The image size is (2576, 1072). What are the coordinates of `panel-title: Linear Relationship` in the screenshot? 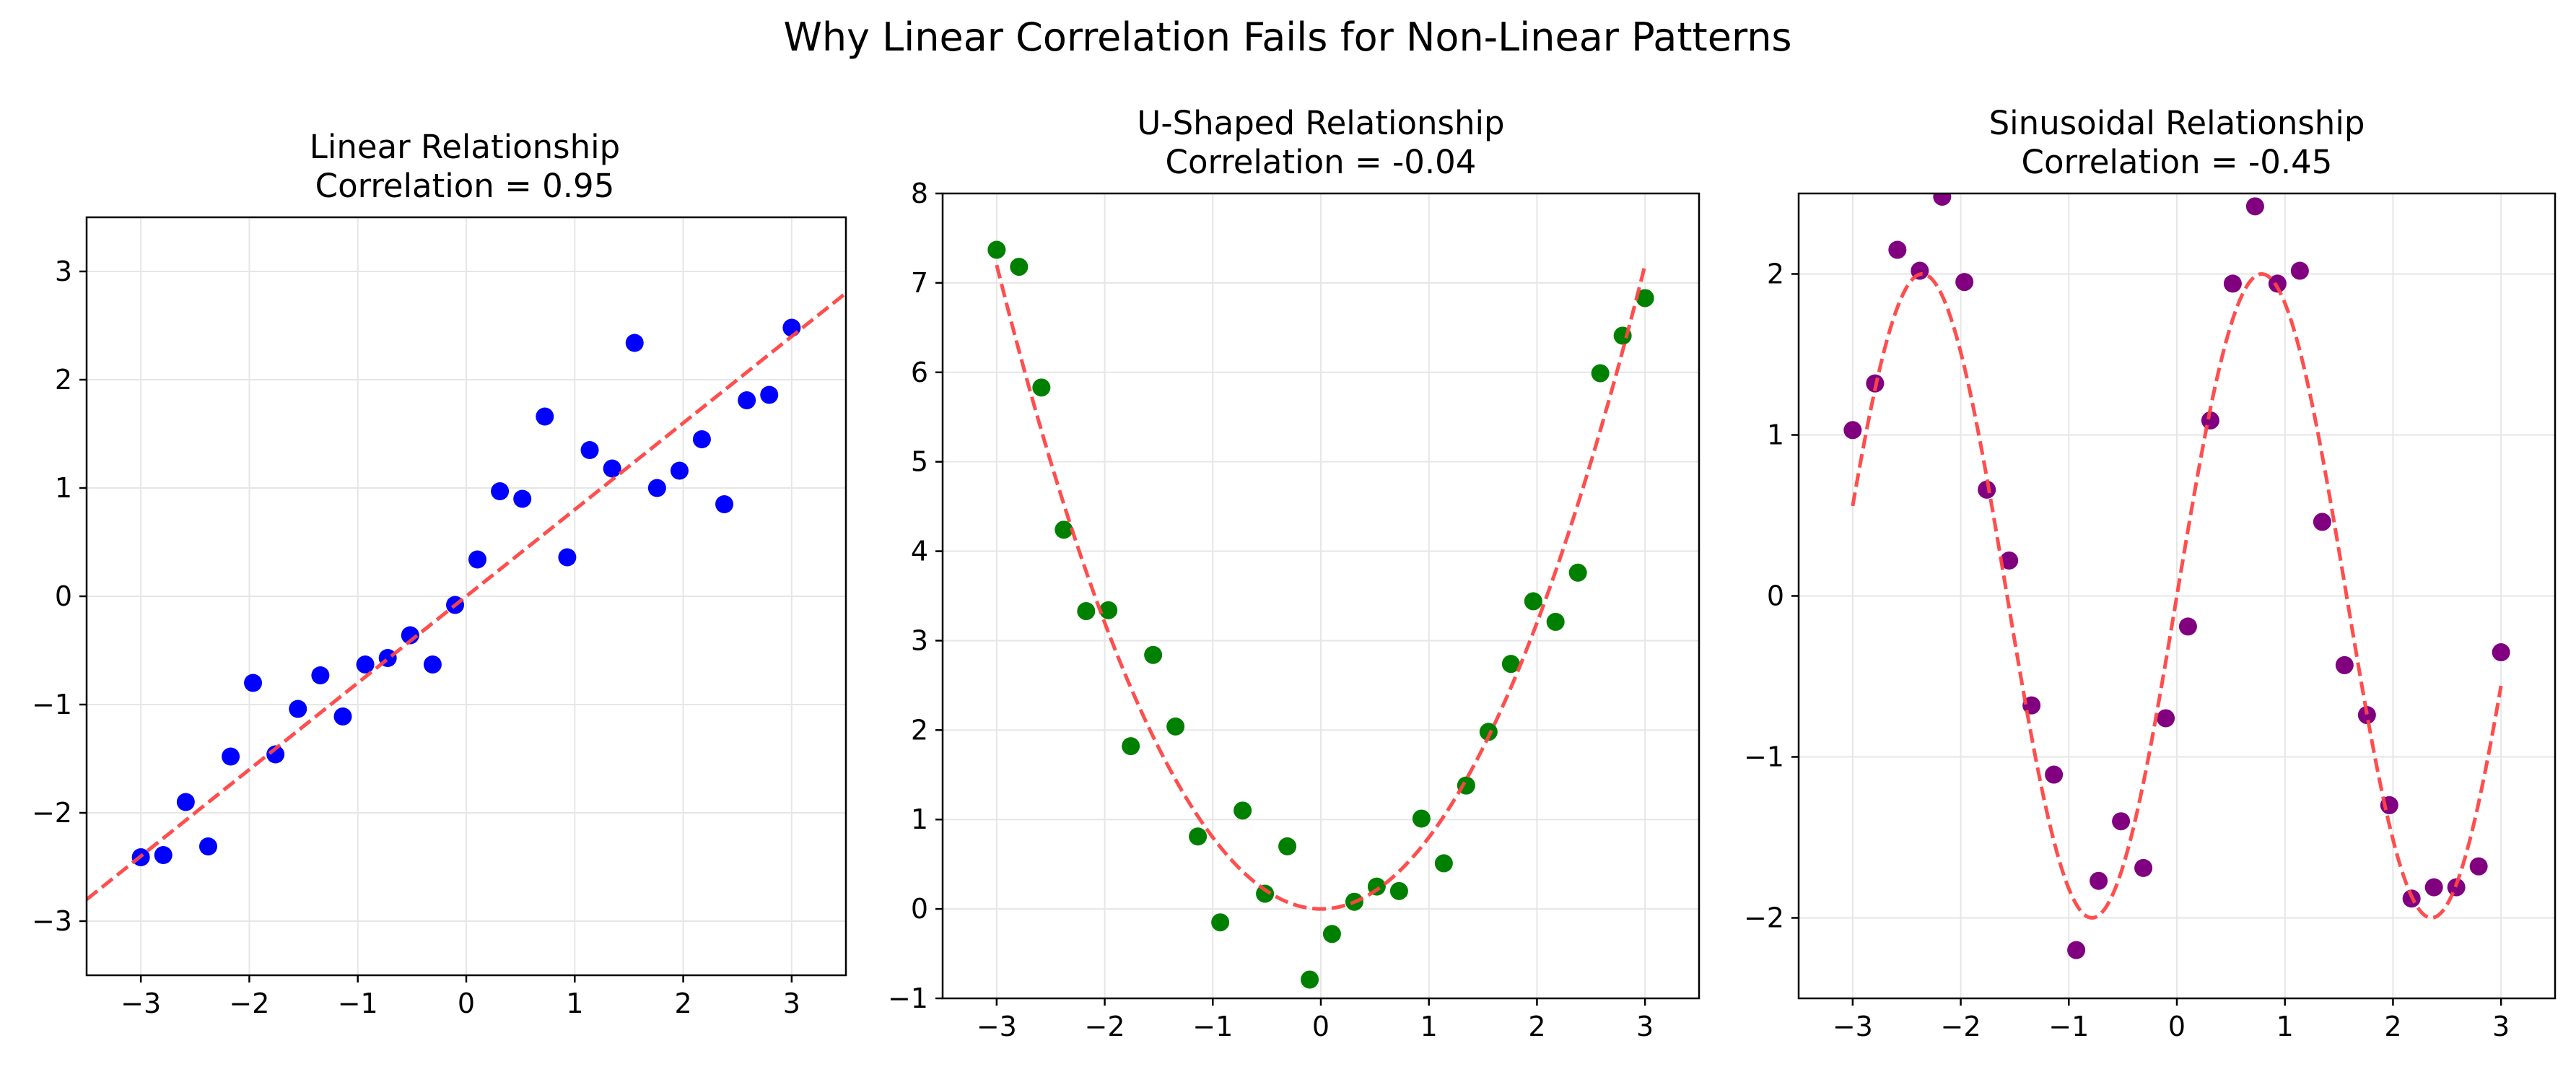 It's located at (465, 147).